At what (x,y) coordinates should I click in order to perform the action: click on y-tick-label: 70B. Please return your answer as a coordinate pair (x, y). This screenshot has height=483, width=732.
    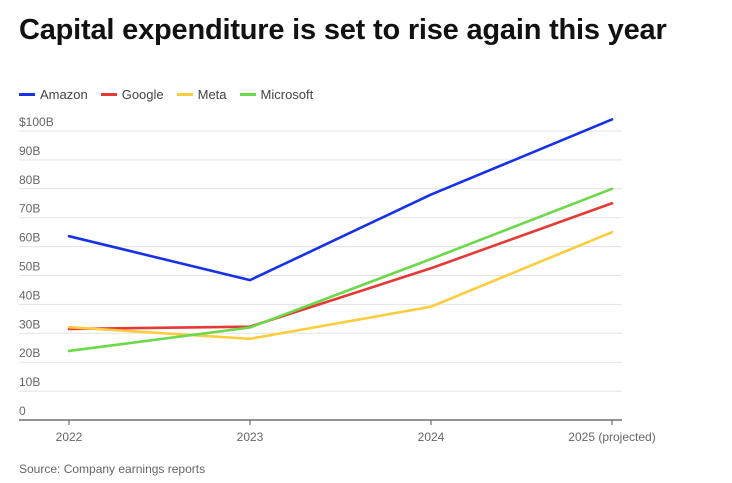
    Looking at the image, I should click on (29, 209).